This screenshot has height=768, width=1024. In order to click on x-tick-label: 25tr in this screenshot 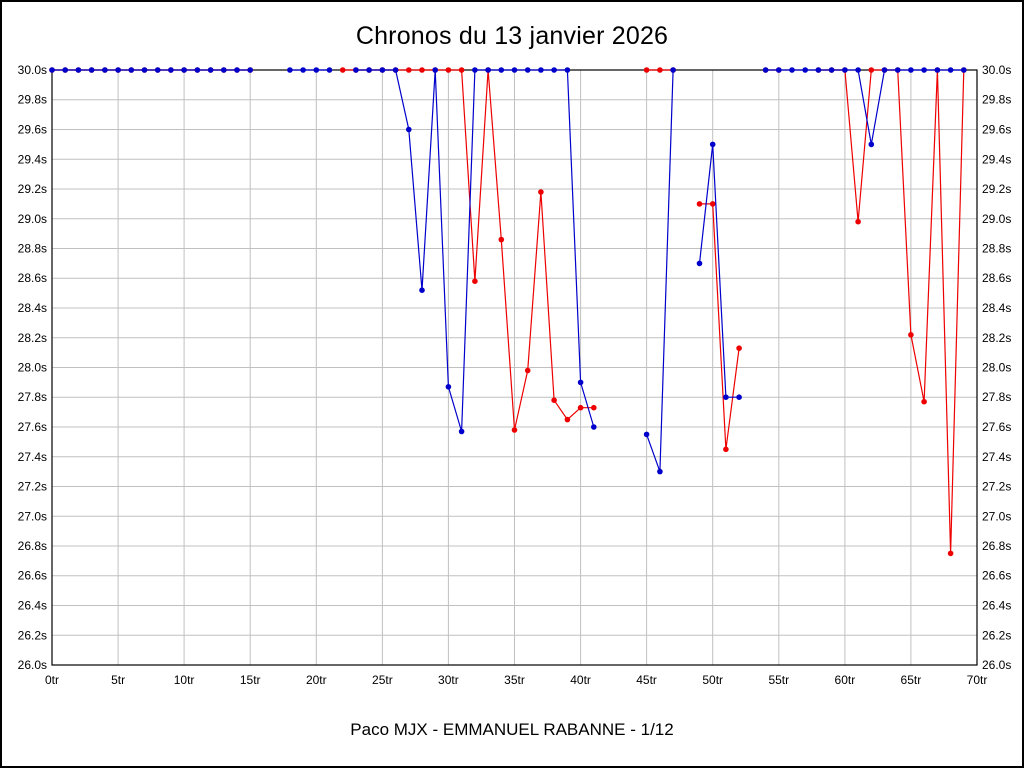, I will do `click(382, 680)`.